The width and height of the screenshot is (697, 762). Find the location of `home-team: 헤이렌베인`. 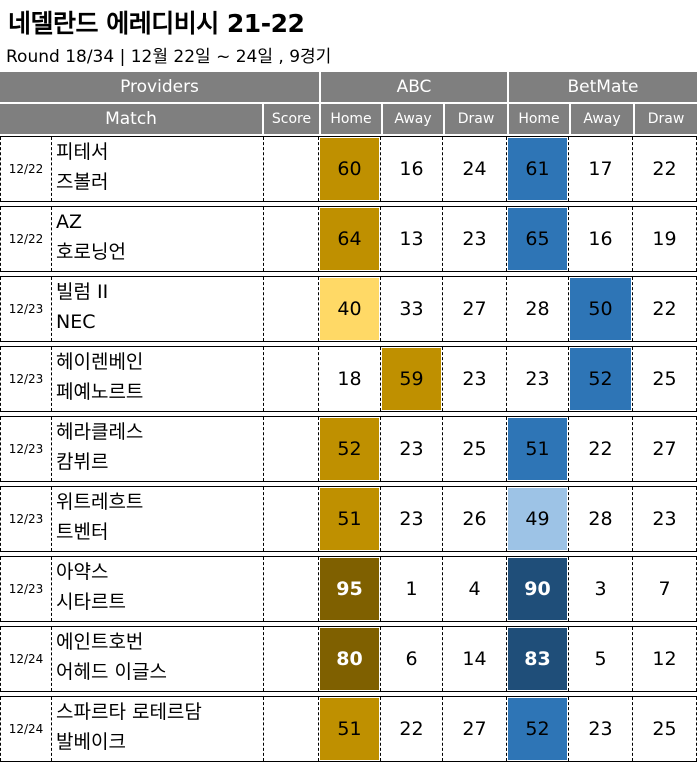

home-team: 헤이렌베인 is located at coordinates (100, 362).